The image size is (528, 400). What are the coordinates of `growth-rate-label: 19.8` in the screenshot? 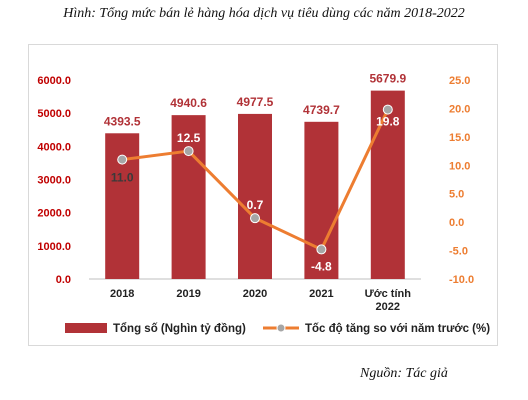 It's located at (388, 122).